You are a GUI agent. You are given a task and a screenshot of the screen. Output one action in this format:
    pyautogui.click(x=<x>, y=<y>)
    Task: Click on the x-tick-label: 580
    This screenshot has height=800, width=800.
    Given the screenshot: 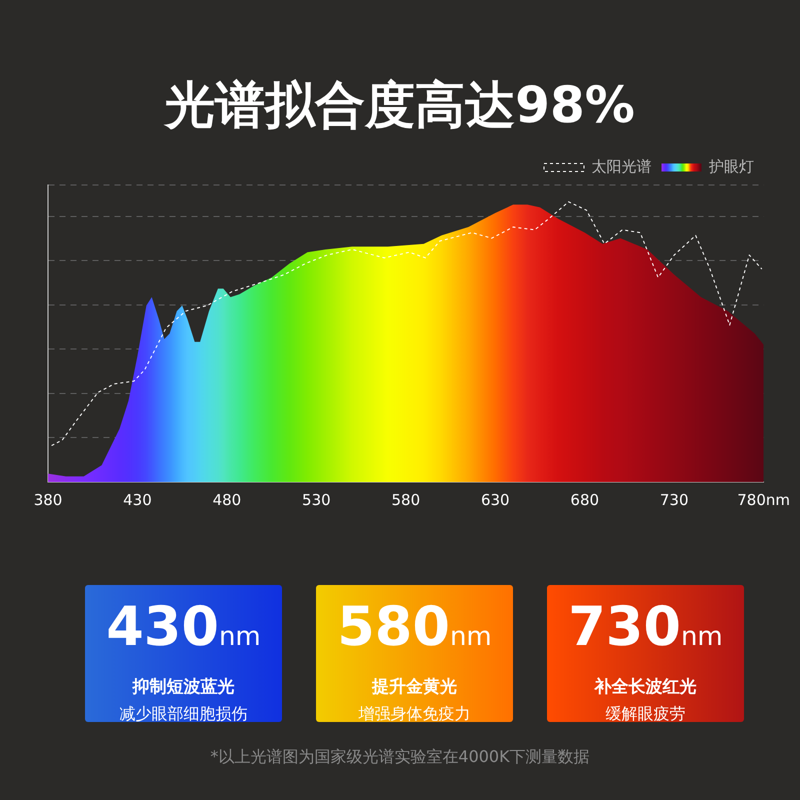 What is the action you would take?
    pyautogui.click(x=405, y=499)
    